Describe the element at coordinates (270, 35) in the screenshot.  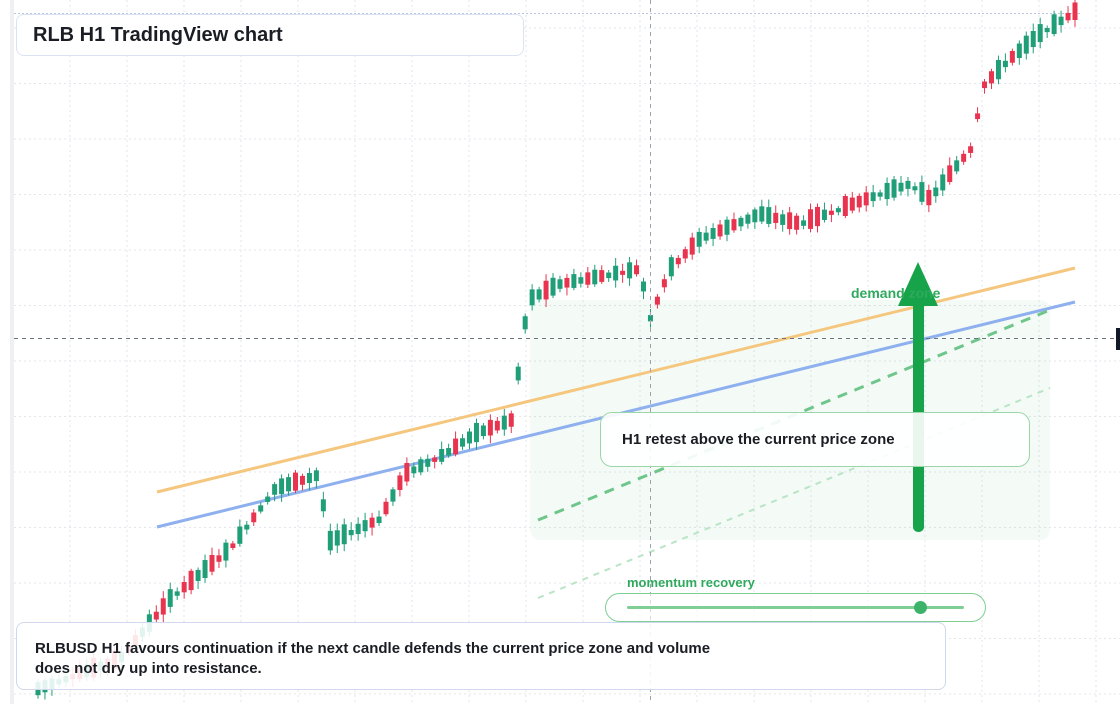
I see `chart-title-box: RLB H1 TradingView chart` at that location.